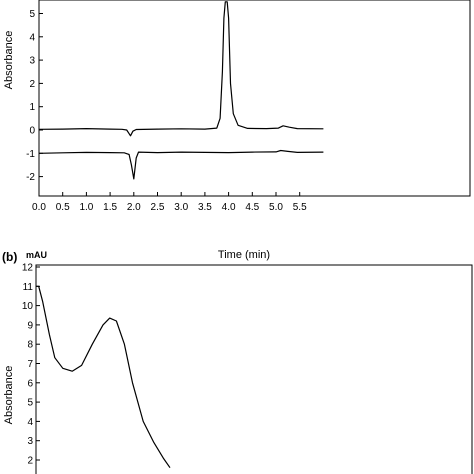 The image size is (474, 474). I want to click on y-tick-label-b: 3, so click(30, 441).